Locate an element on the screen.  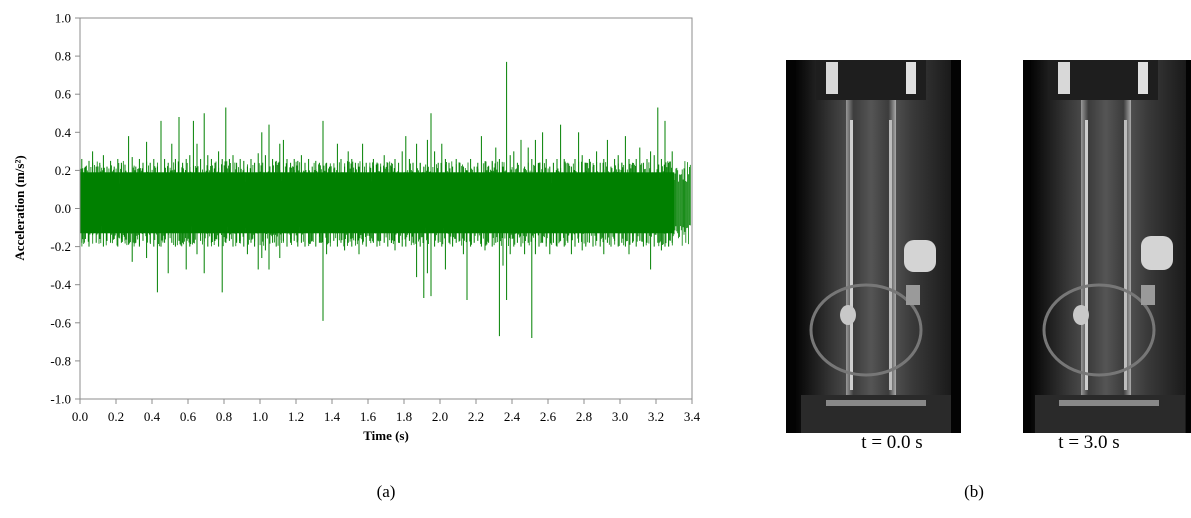
x-tick-label: 3.0 is located at coordinates (620, 416).